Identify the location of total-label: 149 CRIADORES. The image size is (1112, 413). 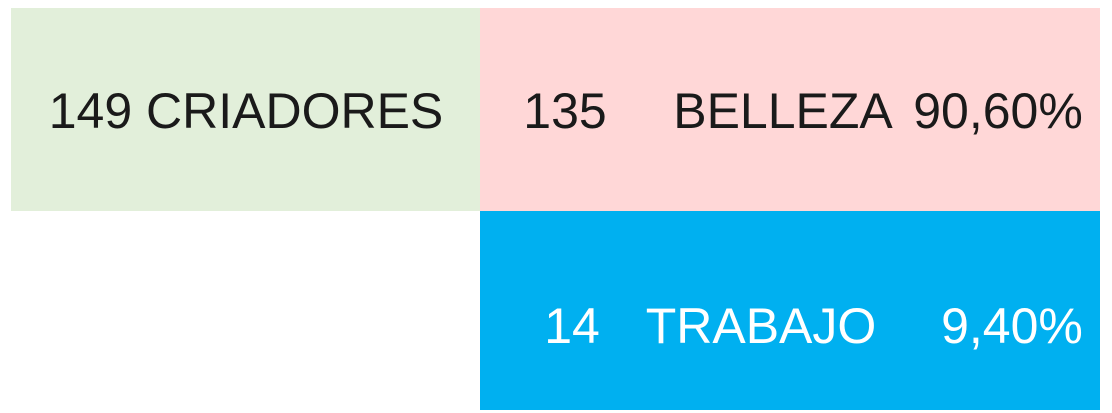
(246, 111).